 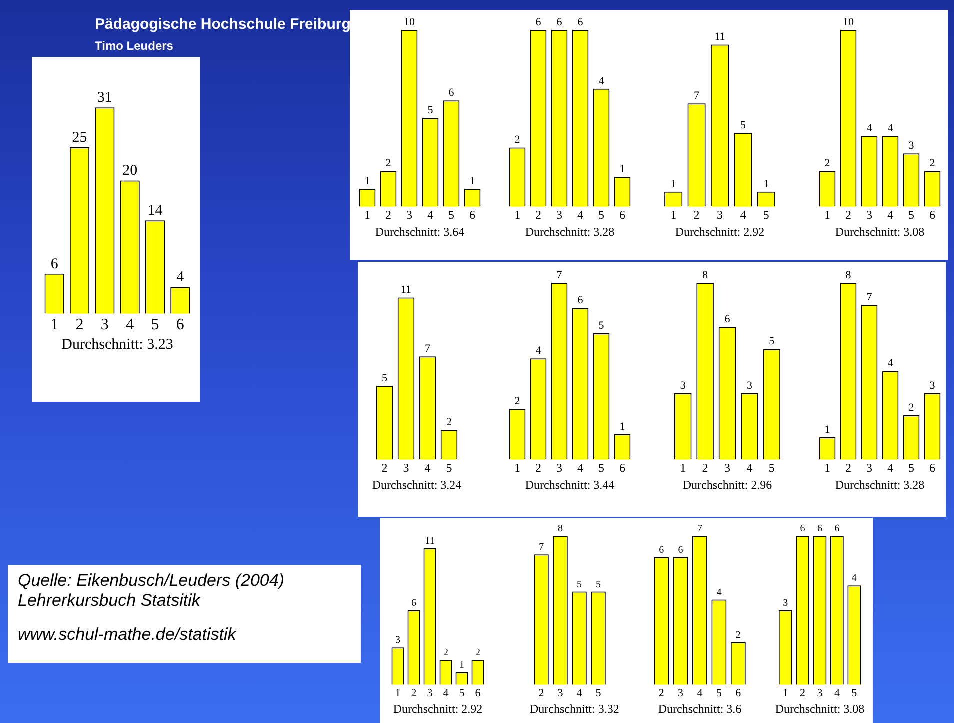 I want to click on text: Durchschnitt: 3.28, so click(x=570, y=232).